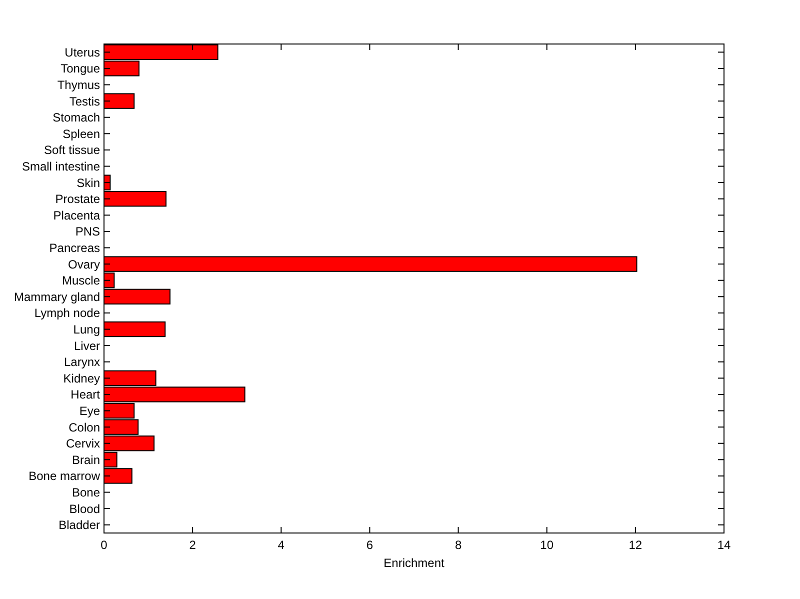  I want to click on y-tick-label: Blood, so click(84, 509).